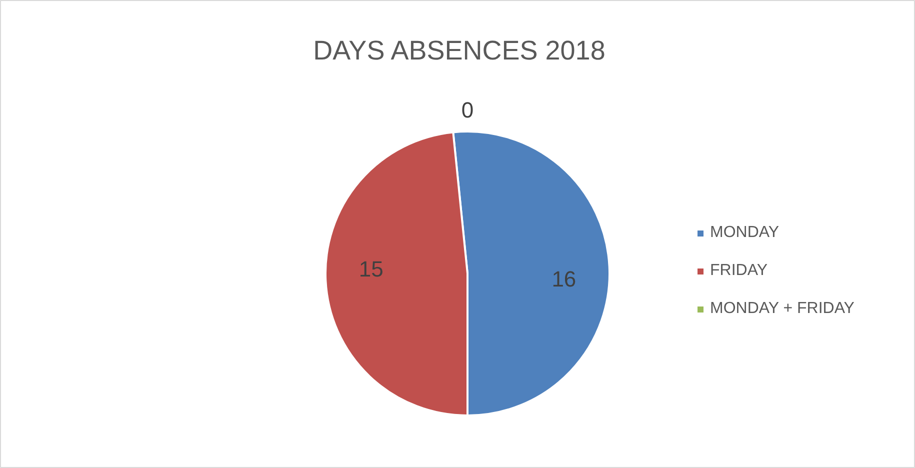  What do you see at coordinates (564, 279) in the screenshot?
I see `data-label: 16` at bounding box center [564, 279].